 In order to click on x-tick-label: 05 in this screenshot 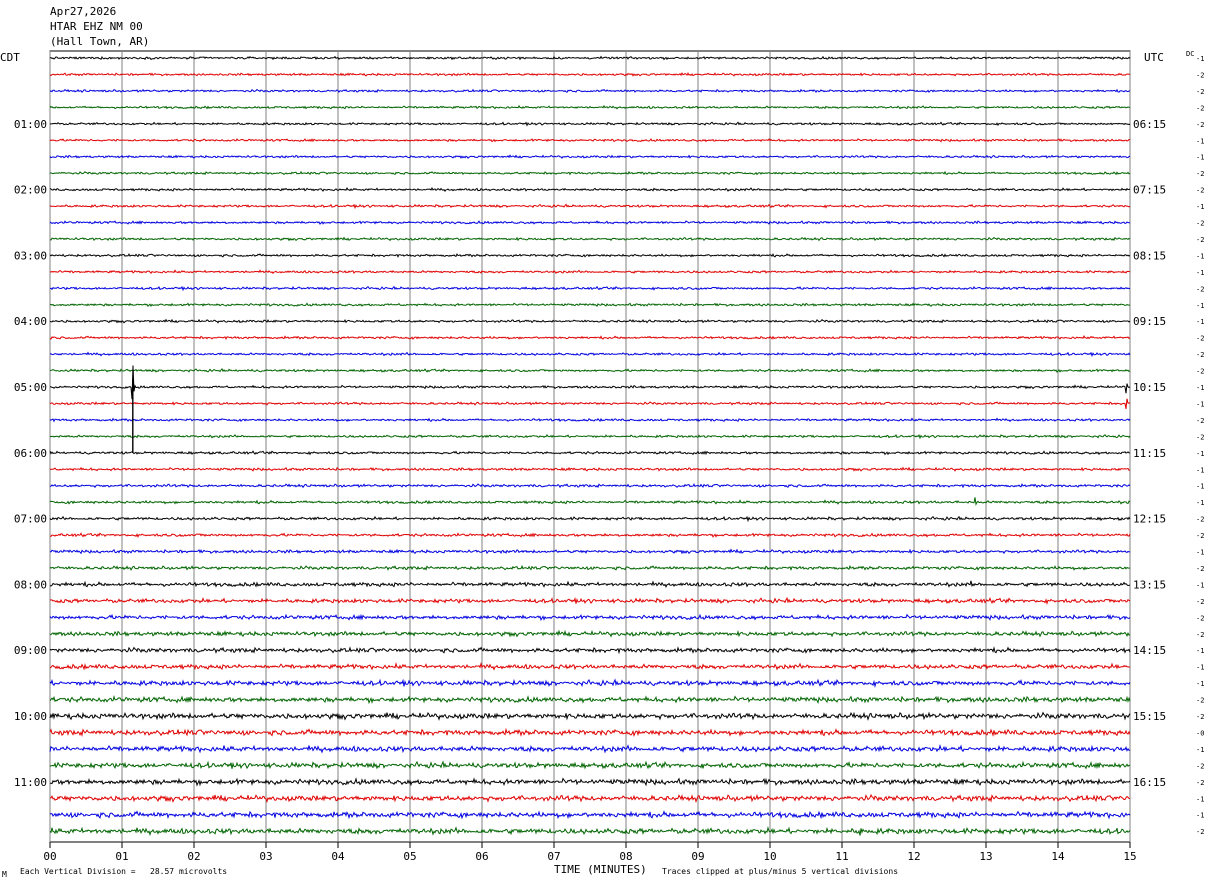, I will do `click(409, 856)`.